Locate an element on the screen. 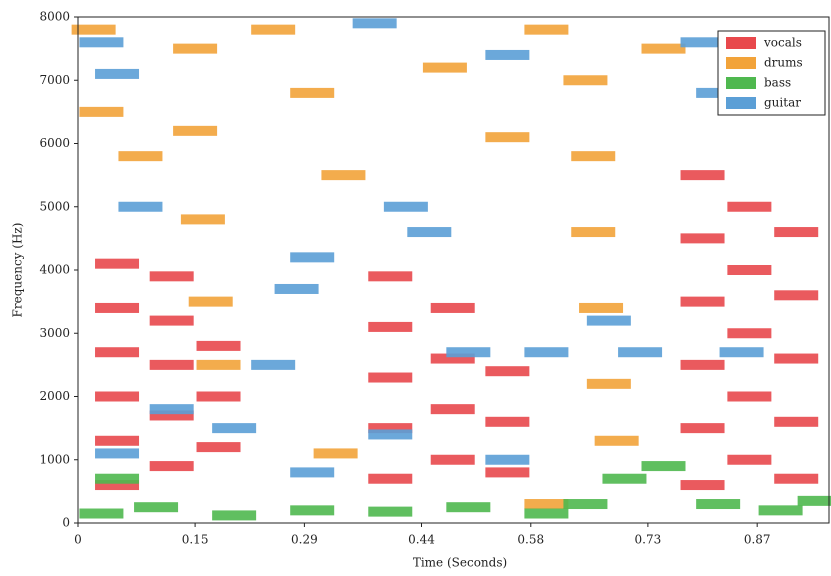 This screenshot has width=831, height=576. y-tick-label: 6000 is located at coordinates (54, 143).